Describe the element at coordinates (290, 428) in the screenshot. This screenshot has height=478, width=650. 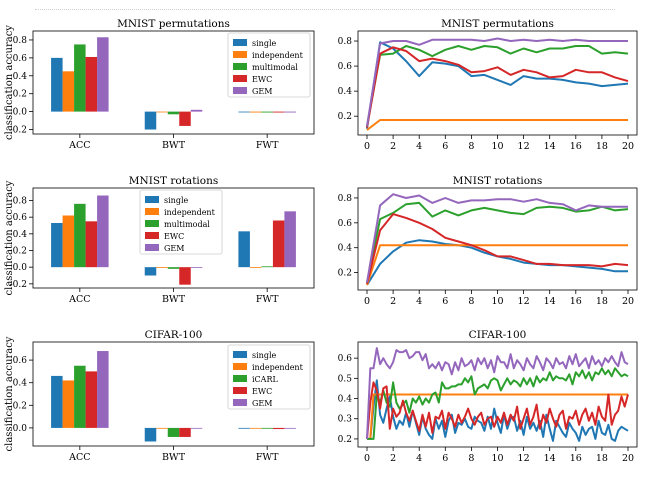
I see `bar-gem-fwt` at that location.